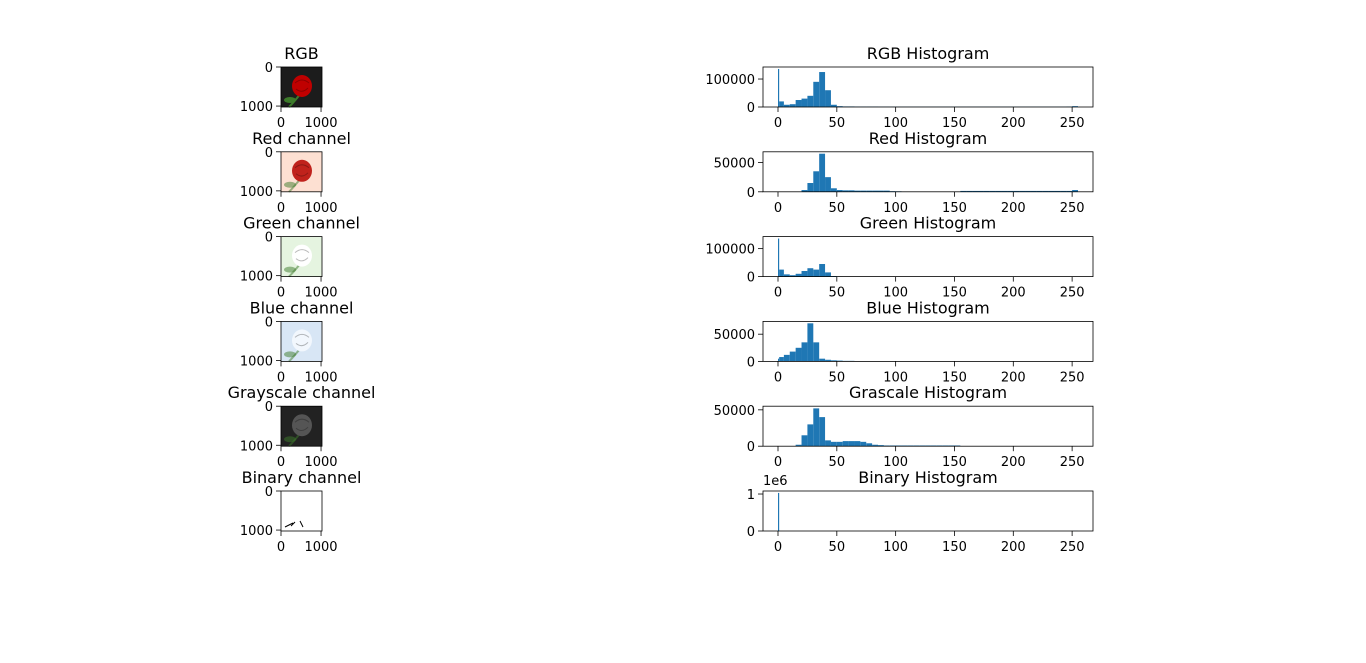  Describe the element at coordinates (301, 223) in the screenshot. I see `axes-title: Green channel` at that location.